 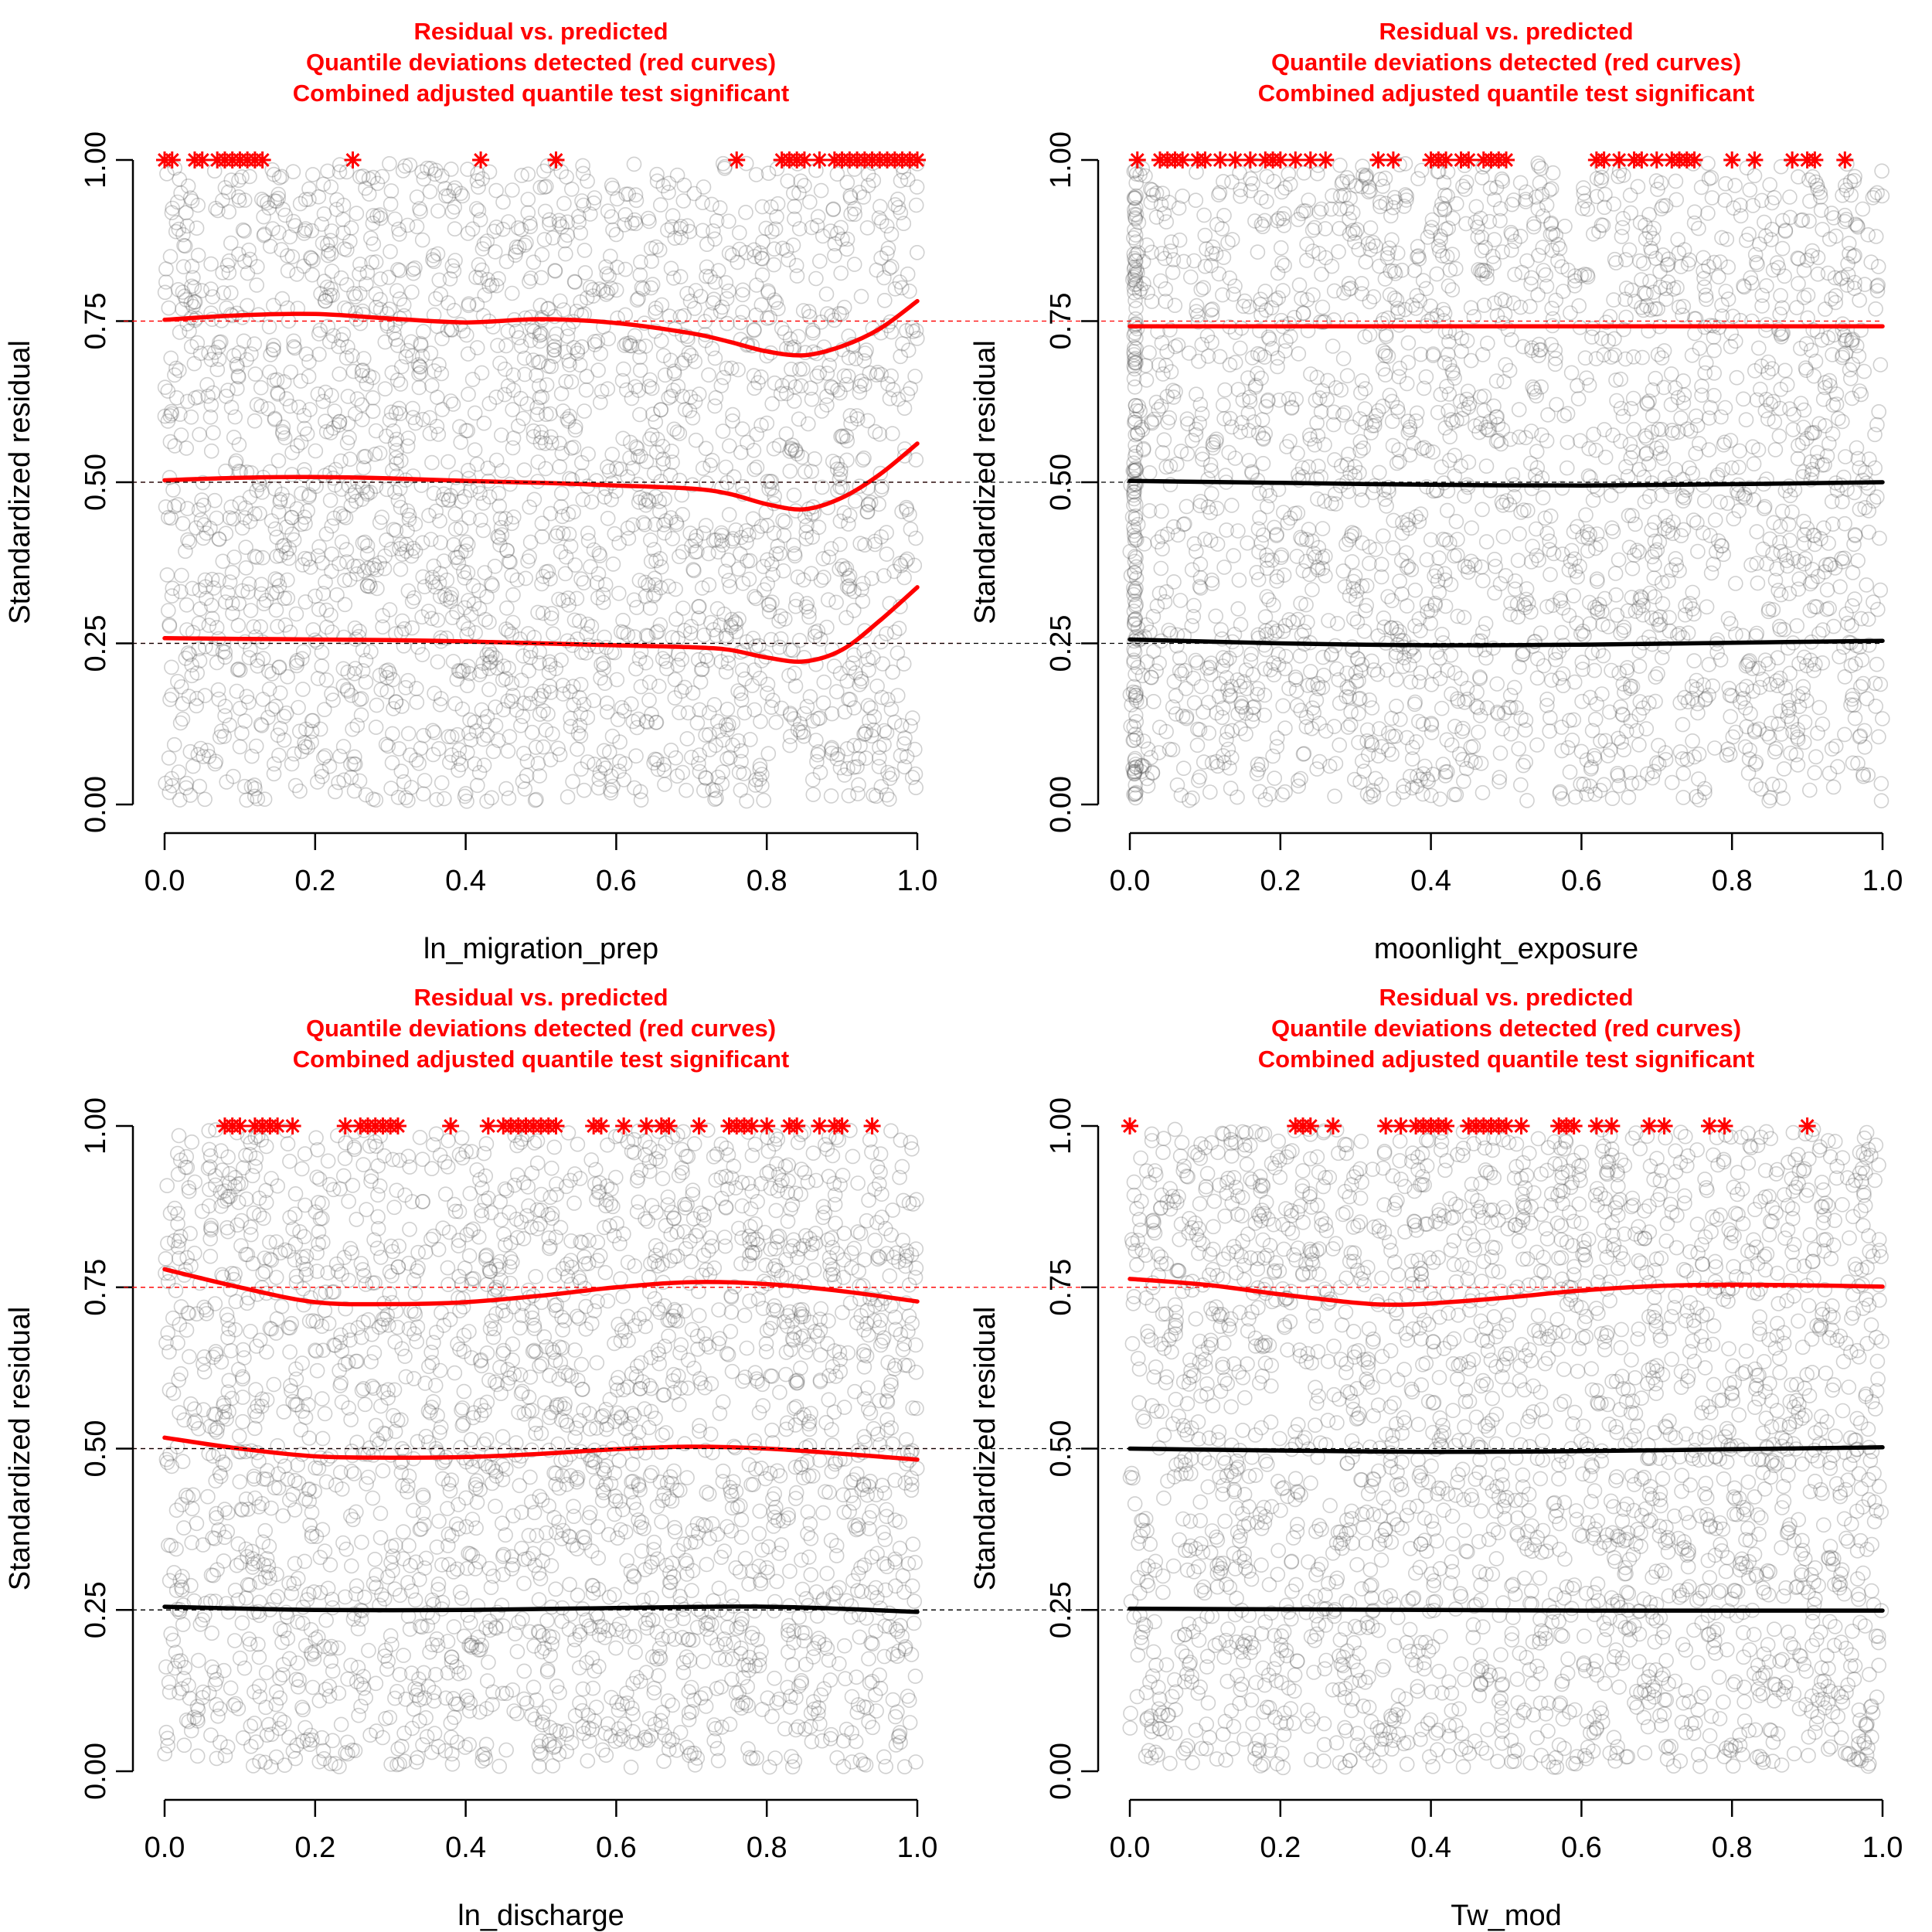 I want to click on y-tick-label: 0.25, so click(x=96, y=643).